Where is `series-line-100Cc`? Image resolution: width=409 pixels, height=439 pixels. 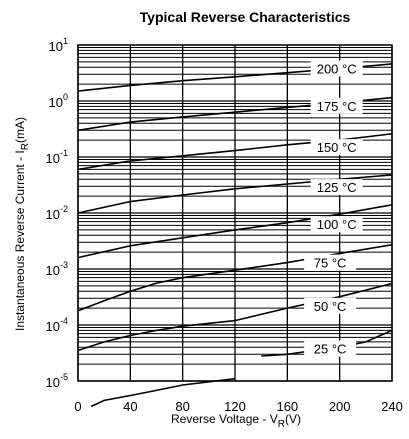
series-line-100Cc is located at coordinates (235, 231).